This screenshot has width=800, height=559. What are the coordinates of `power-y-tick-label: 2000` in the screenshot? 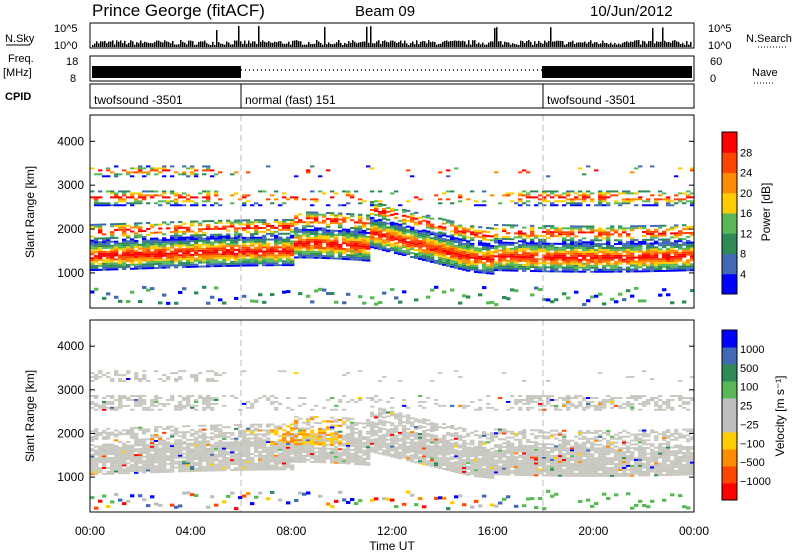 It's located at (70, 229).